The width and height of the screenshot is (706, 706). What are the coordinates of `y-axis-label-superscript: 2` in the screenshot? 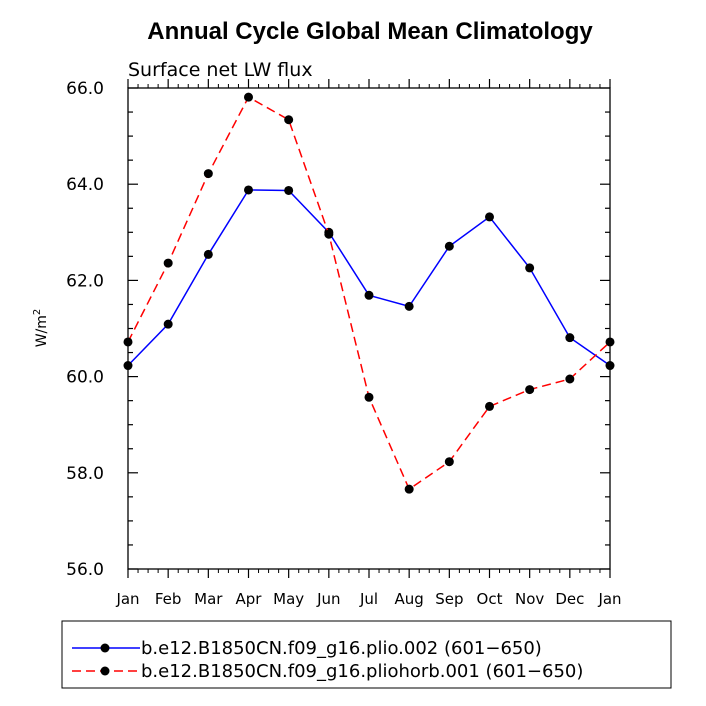 It's located at (37, 312).